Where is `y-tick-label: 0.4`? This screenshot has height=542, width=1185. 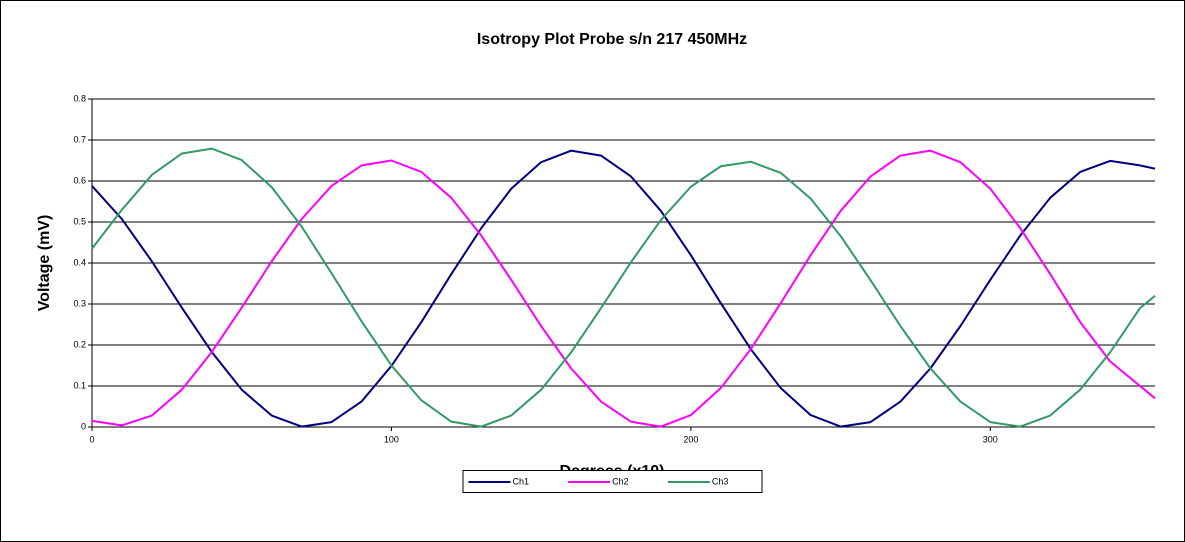
y-tick-label: 0.4 is located at coordinates (79, 262).